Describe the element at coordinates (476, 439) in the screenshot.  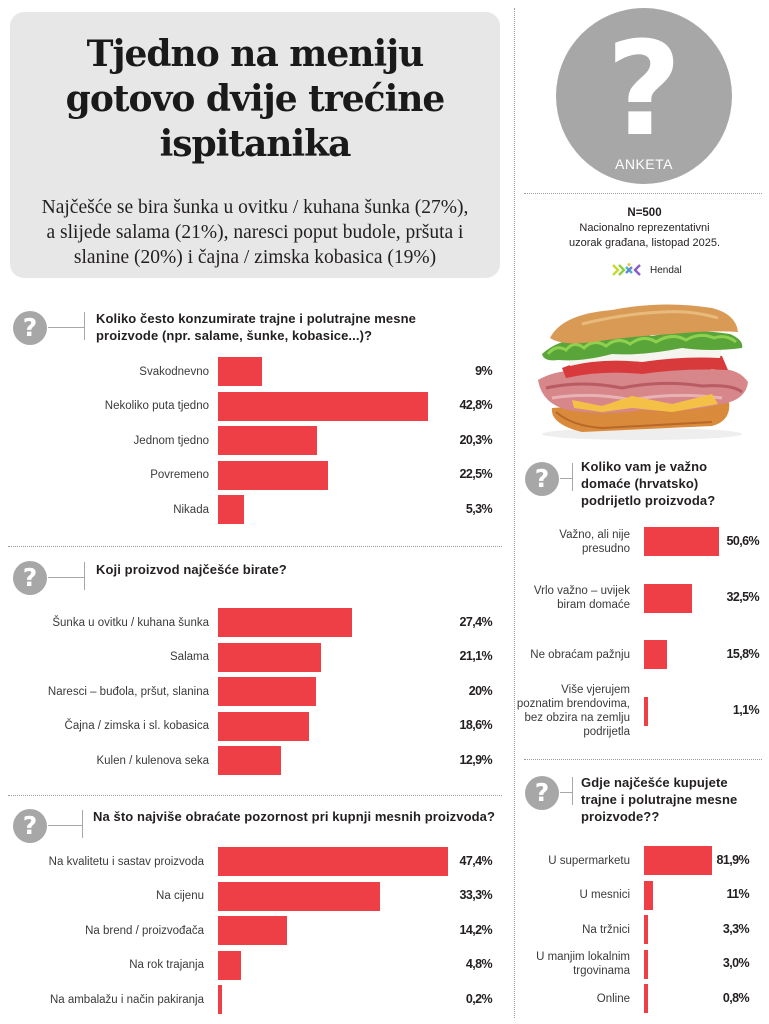
I see `bar-value-label: 20,3%` at that location.